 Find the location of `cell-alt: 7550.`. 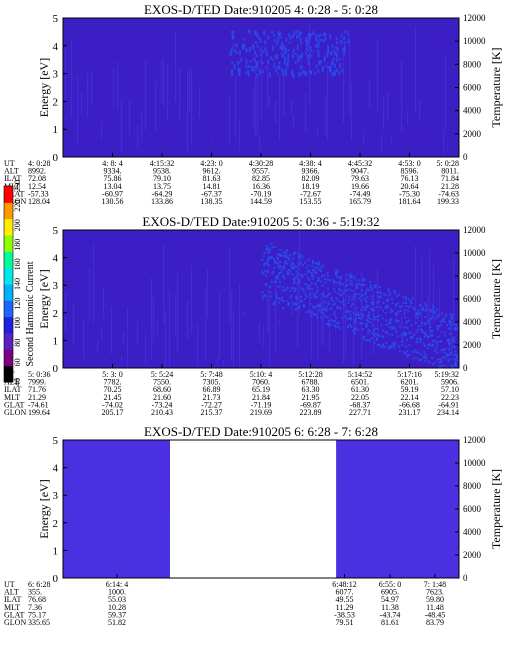

cell-alt: 7550. is located at coordinates (162, 382).